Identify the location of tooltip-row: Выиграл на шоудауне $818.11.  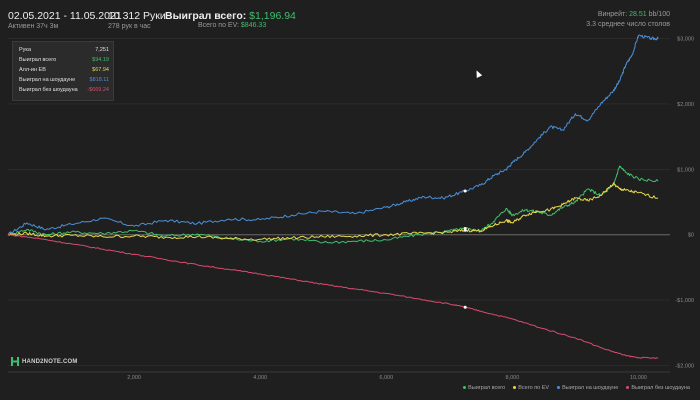
(64, 80).